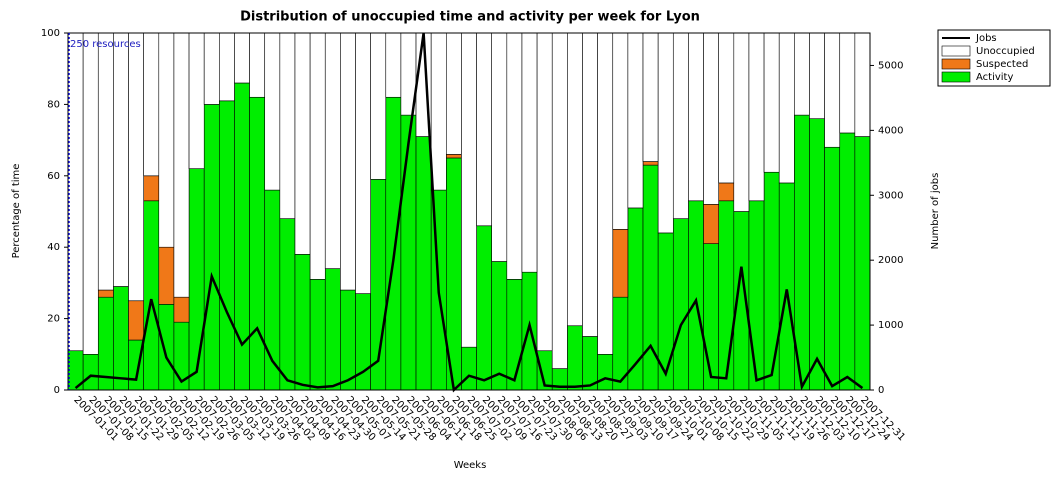  What do you see at coordinates (890, 195) in the screenshot?
I see `y2-tick-label: 3000` at bounding box center [890, 195].